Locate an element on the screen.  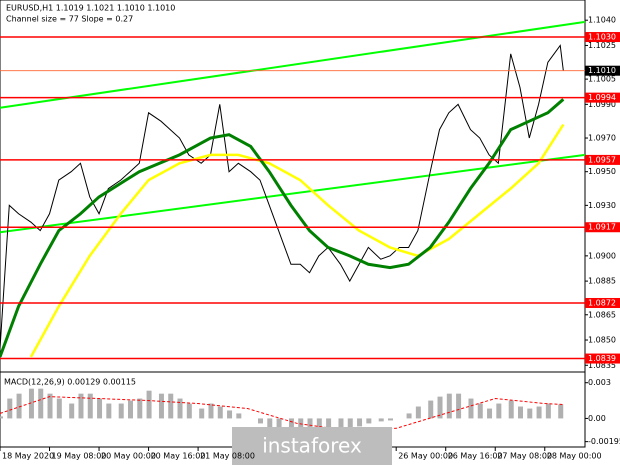
y-tick-label: 1.0950 is located at coordinates (602, 171).